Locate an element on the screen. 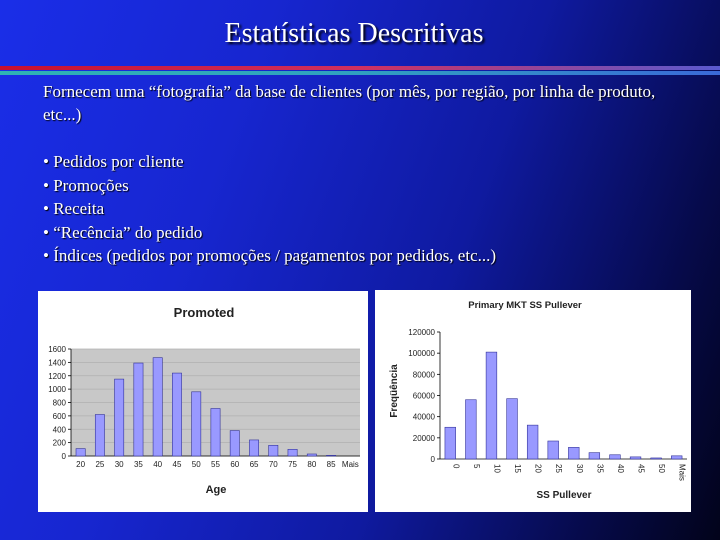  x-tick-label: 80 is located at coordinates (311, 464).